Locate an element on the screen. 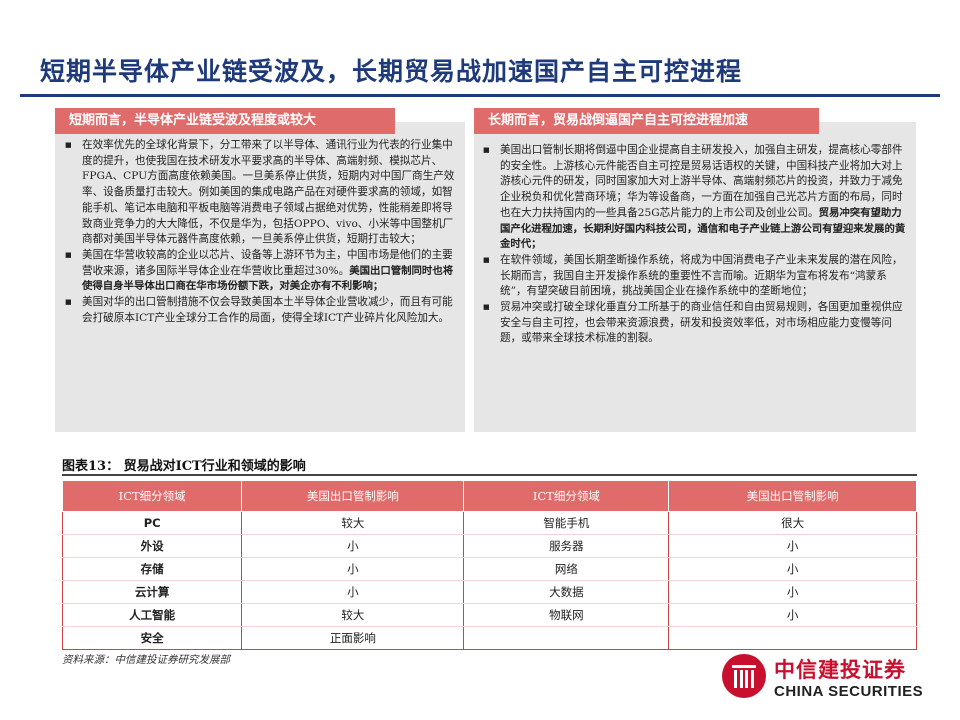 The width and height of the screenshot is (960, 720). figure-divider is located at coordinates (489, 475).